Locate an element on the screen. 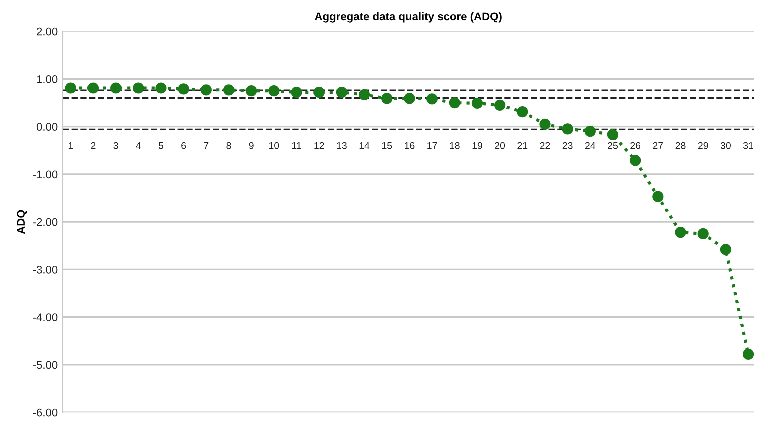  x-tick-label: 30 is located at coordinates (725, 146).